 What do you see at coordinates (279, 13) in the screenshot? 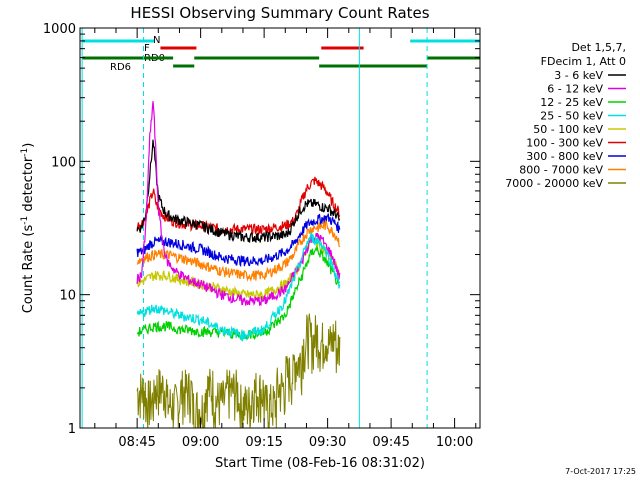
I see `chart-title: HESSI Observing Summary Count Rates` at bounding box center [279, 13].